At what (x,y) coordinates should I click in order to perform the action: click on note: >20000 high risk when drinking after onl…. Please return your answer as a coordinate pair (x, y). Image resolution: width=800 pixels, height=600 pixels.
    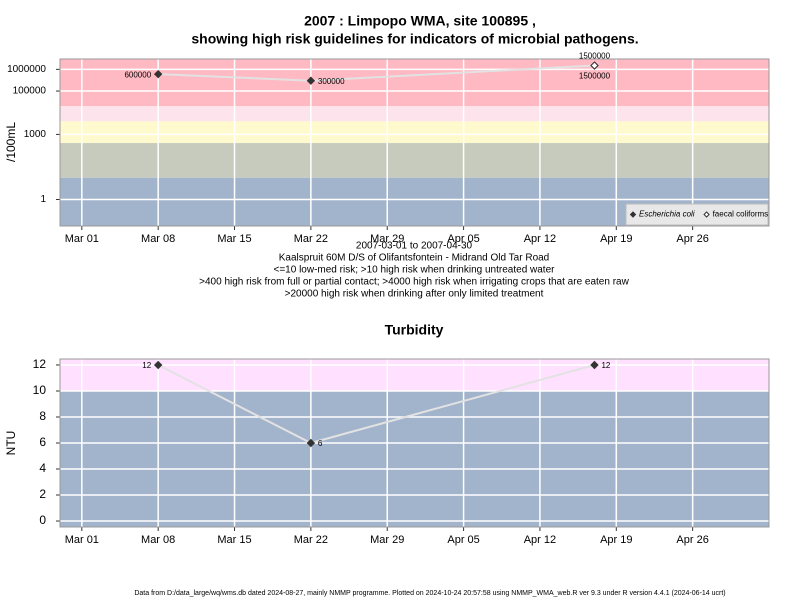
    Looking at the image, I should click on (414, 294).